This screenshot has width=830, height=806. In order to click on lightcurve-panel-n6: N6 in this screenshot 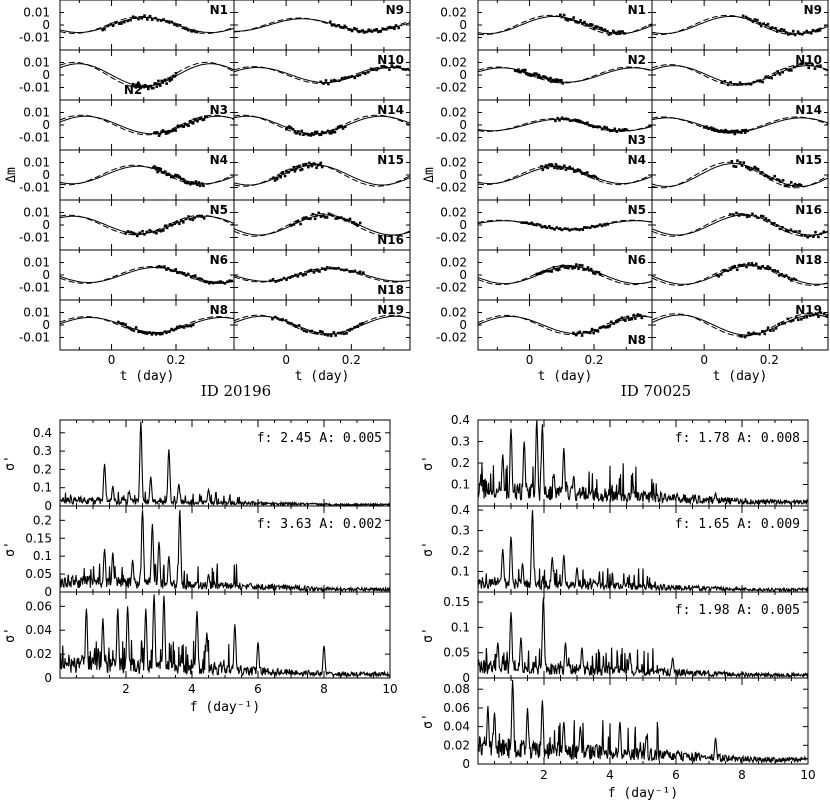, I will do `click(147, 275)`.